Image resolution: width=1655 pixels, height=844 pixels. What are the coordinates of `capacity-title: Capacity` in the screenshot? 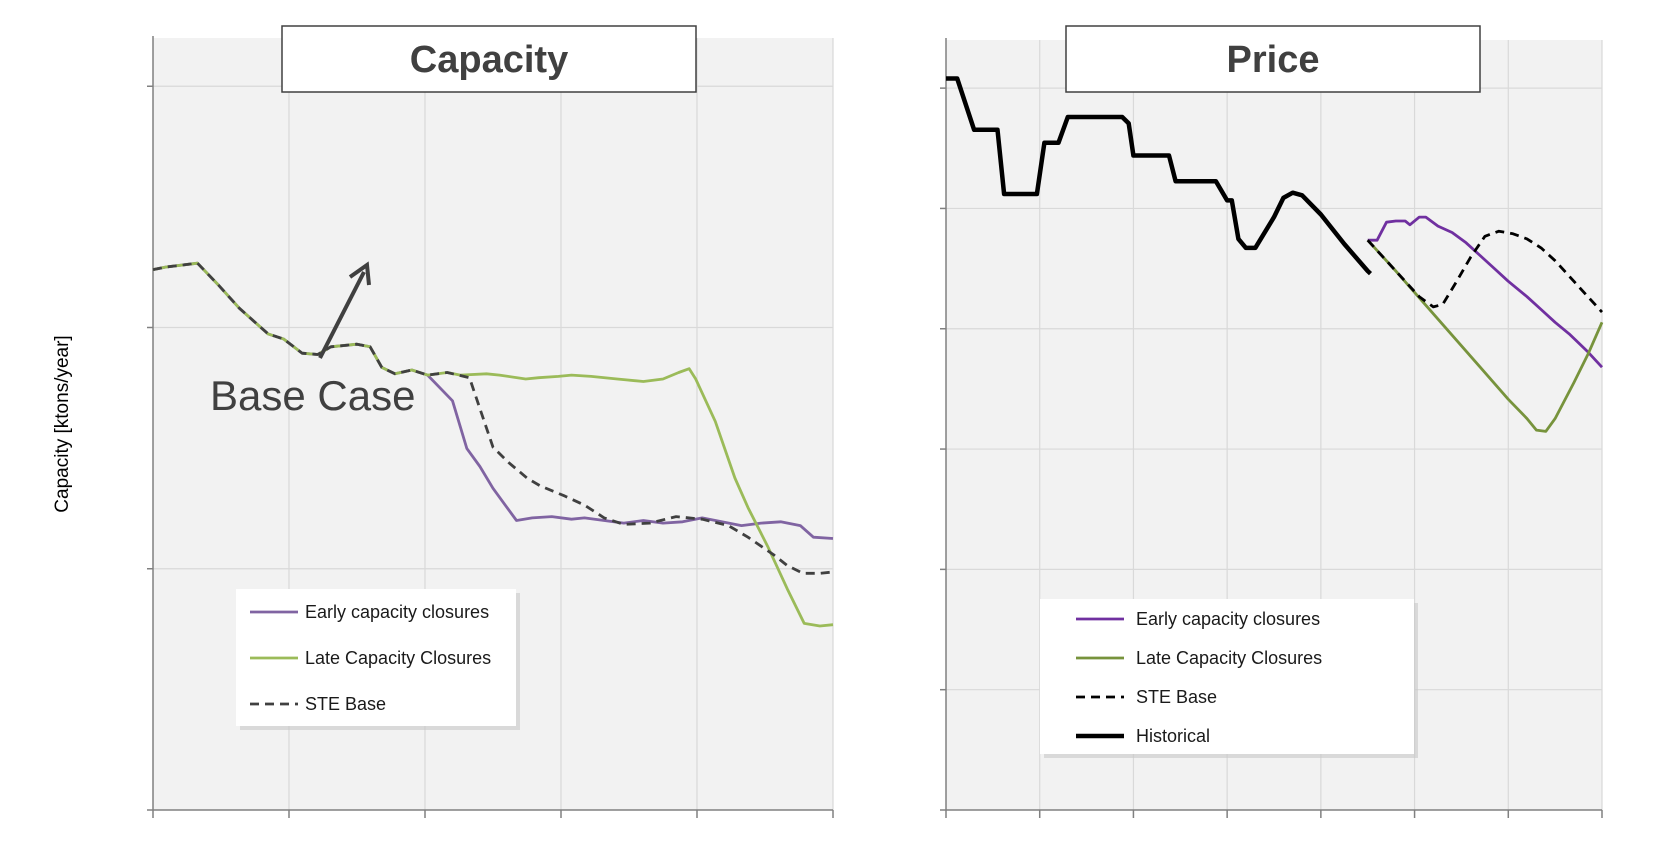 It's located at (489, 60).